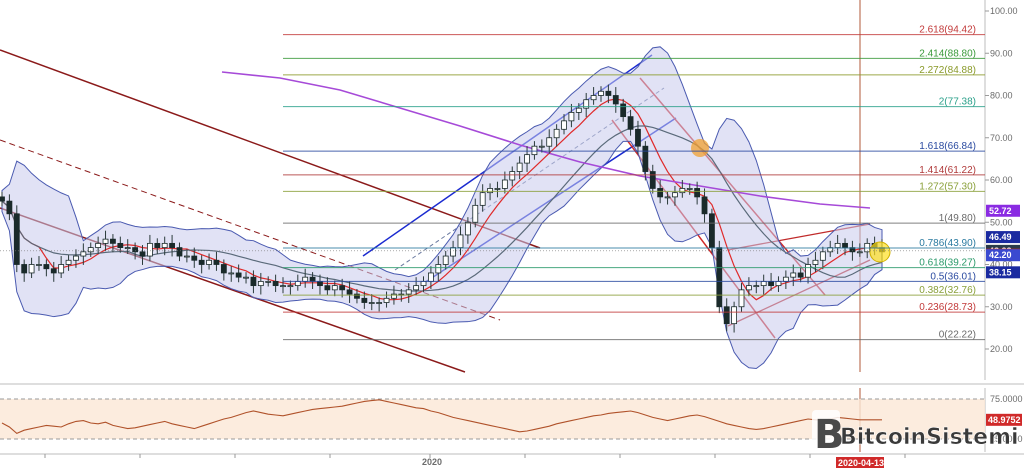 This screenshot has height=473, width=1024. I want to click on y-tick-label: 50.00, so click(1001, 222).